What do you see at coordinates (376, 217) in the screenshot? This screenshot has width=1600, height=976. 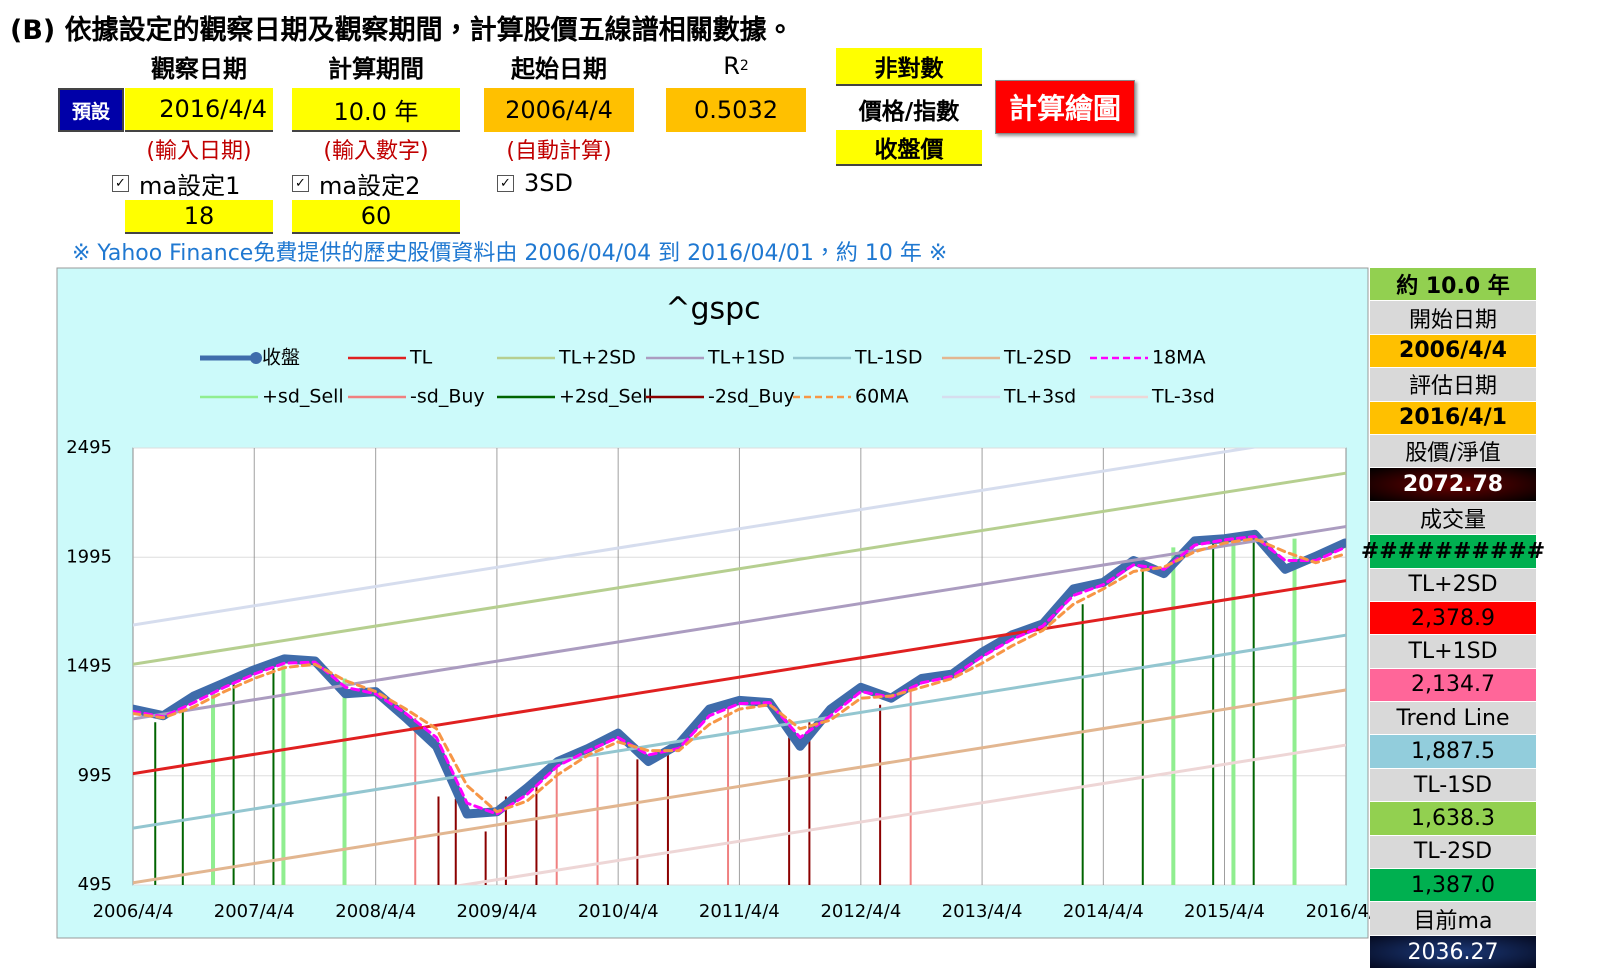 I see `ma2-input: 60` at bounding box center [376, 217].